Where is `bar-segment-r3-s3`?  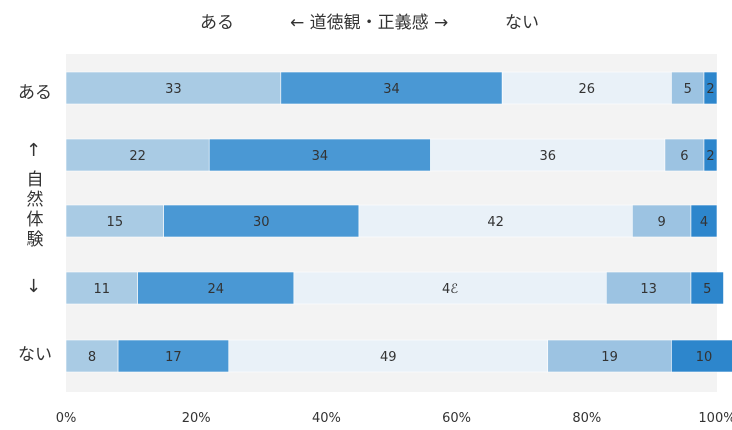
bar-segment-r3-s3 is located at coordinates (495, 221).